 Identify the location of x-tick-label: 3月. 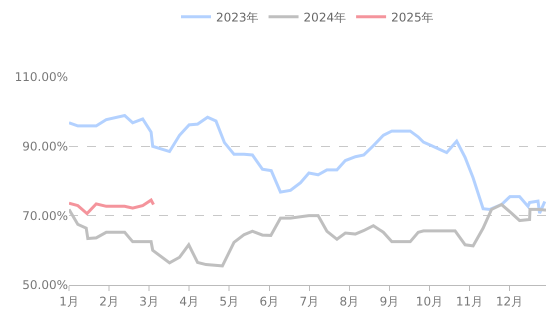
(149, 301).